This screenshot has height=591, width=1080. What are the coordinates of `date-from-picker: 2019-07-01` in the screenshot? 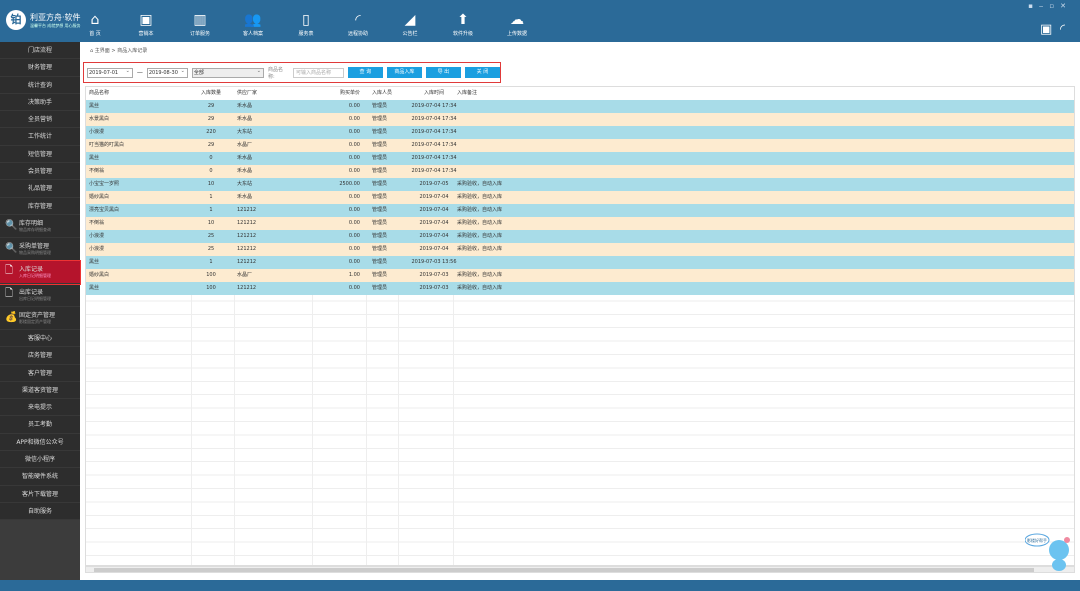 It's located at (110, 72).